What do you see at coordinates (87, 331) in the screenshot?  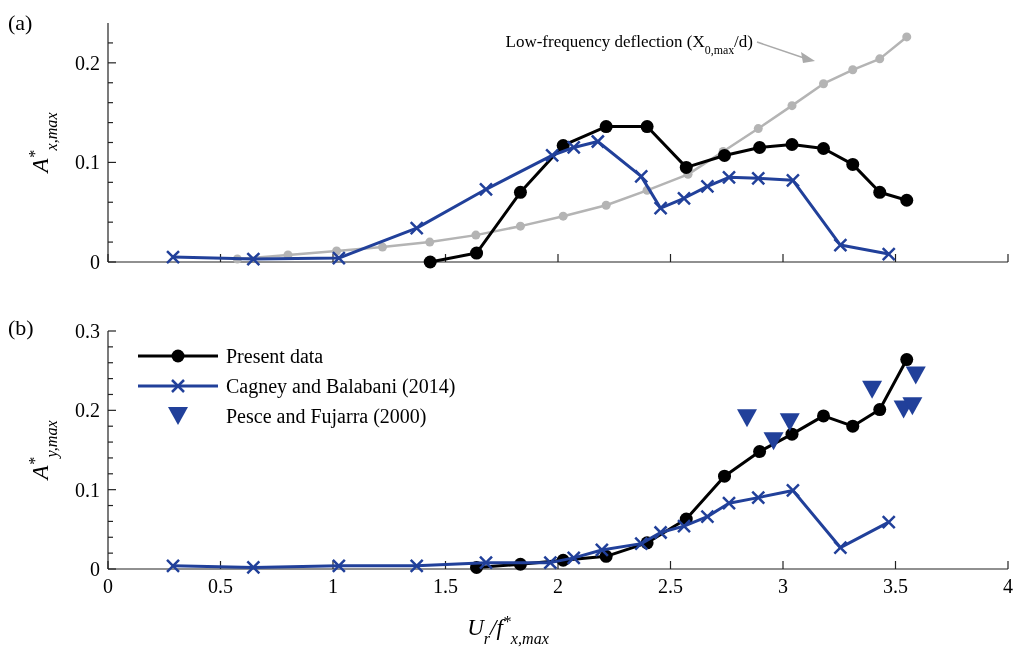 I see `y-tick-label: 0.3` at bounding box center [87, 331].